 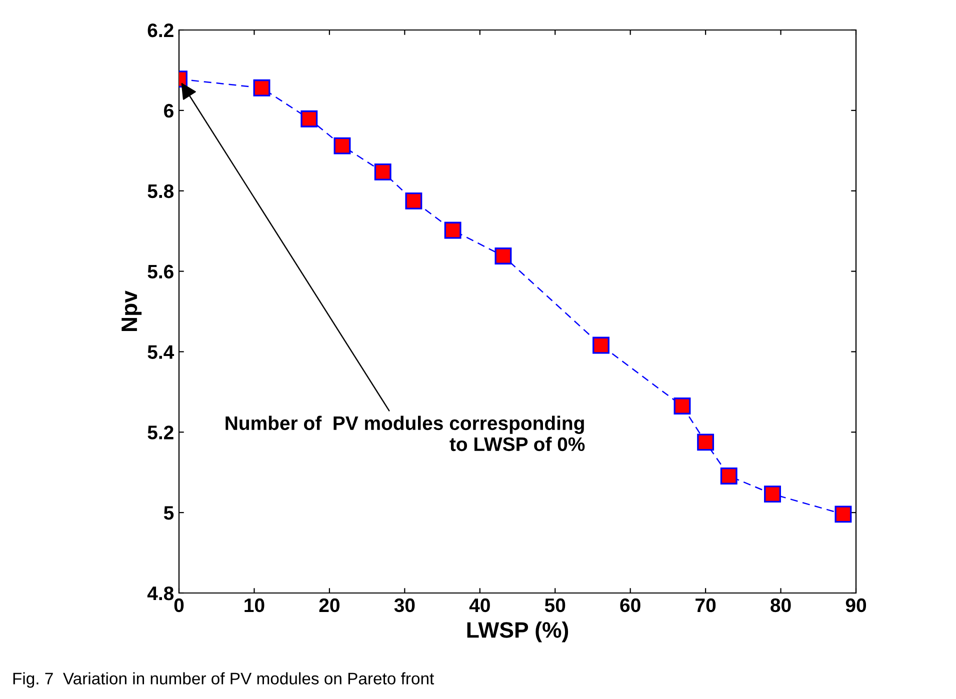 I want to click on x-axis-title: LWSP (%), so click(x=517, y=632).